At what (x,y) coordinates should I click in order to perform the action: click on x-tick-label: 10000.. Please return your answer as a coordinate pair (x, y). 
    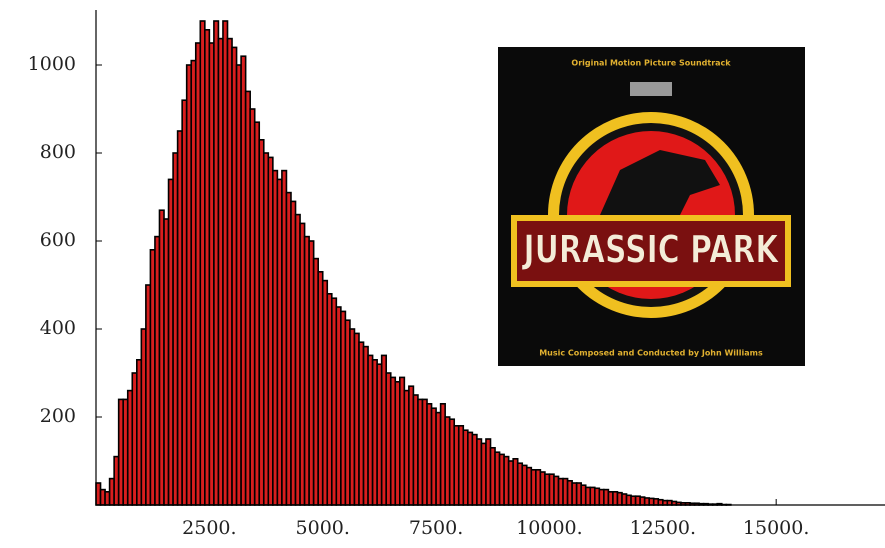
    Looking at the image, I should click on (549, 528).